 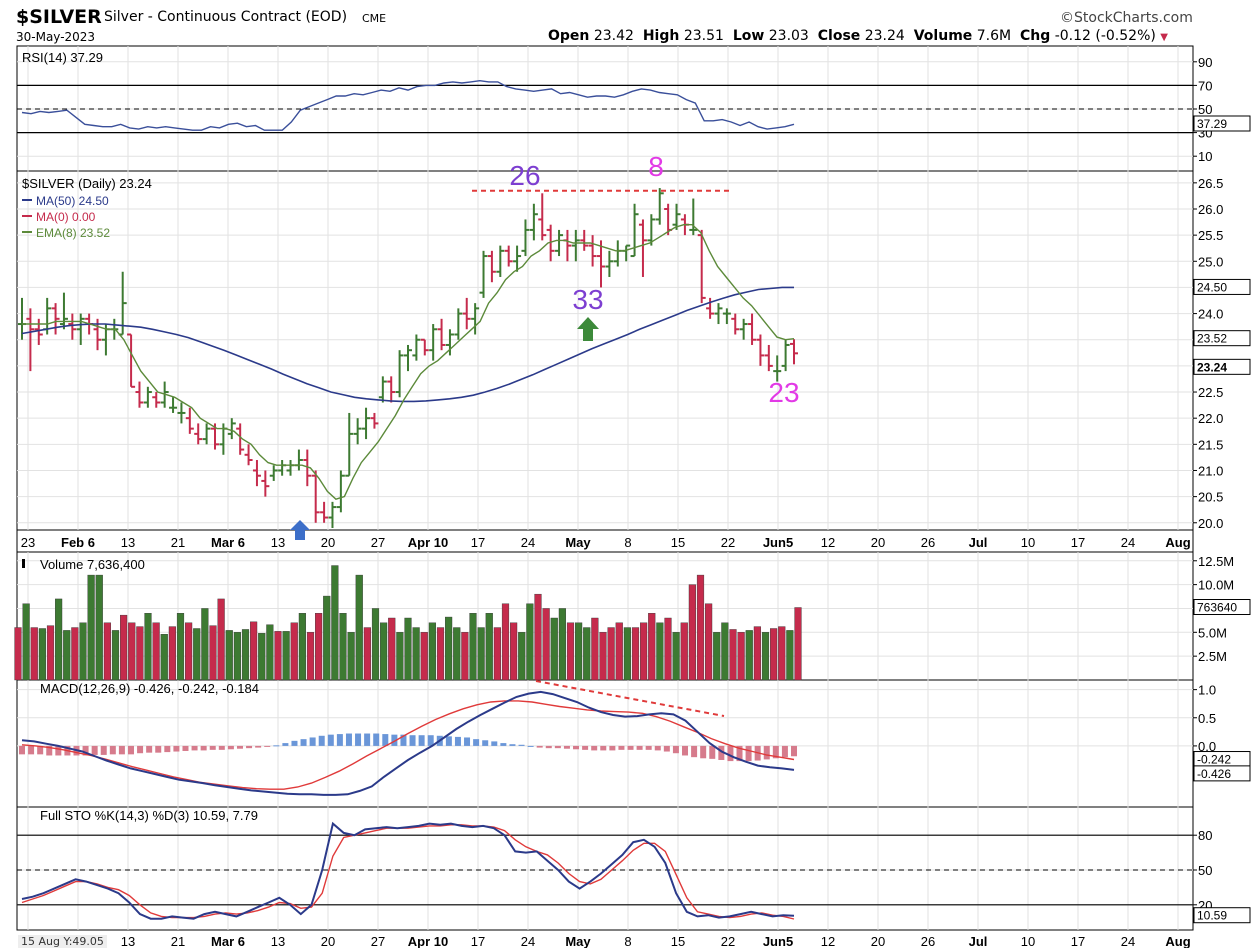 I want to click on sto-value-label-box, so click(x=1222, y=915).